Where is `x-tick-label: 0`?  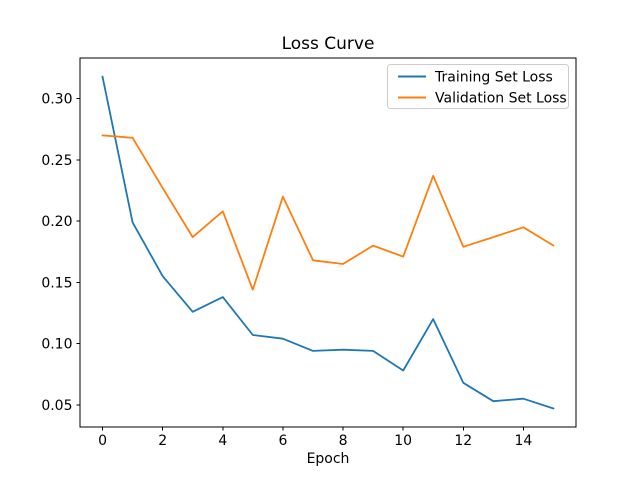 x-tick-label: 0 is located at coordinates (102, 441).